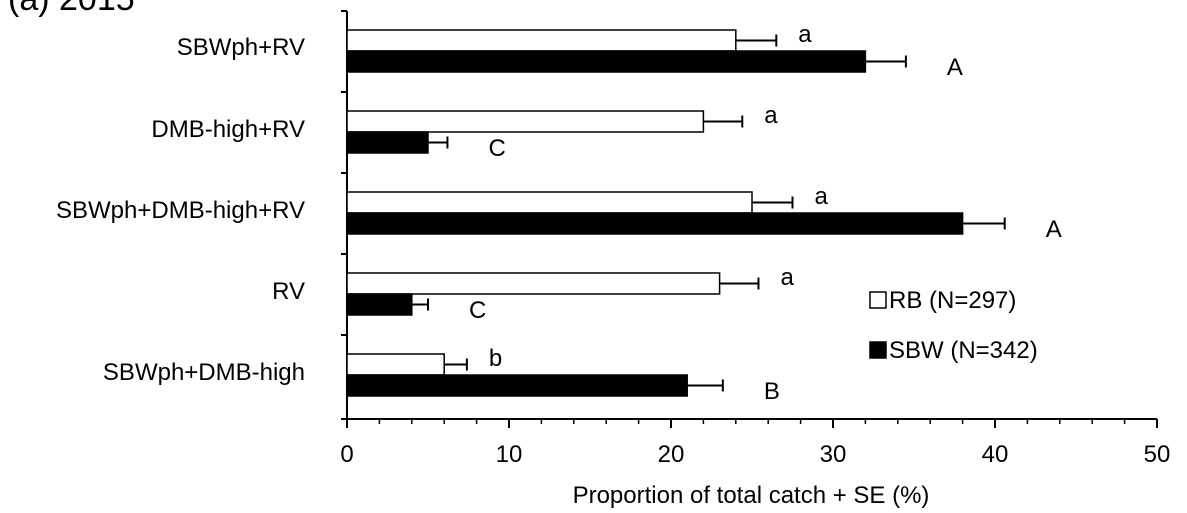 This screenshot has width=1187, height=513. What do you see at coordinates (787, 277) in the screenshot?
I see `significance-letter-0-3: a` at bounding box center [787, 277].